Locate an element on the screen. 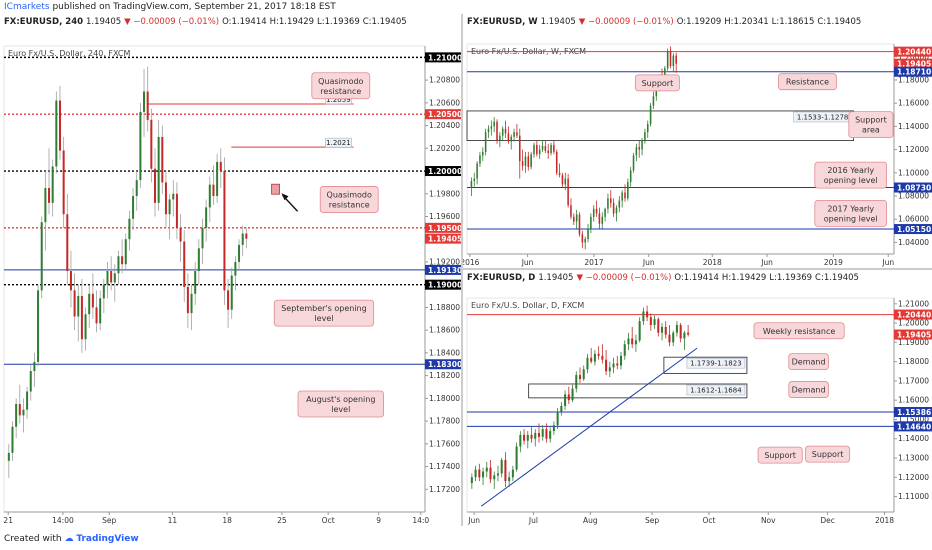 Image resolution: width=932 pixels, height=550 pixels. y-tick-label: 1.11000 is located at coordinates (913, 496).